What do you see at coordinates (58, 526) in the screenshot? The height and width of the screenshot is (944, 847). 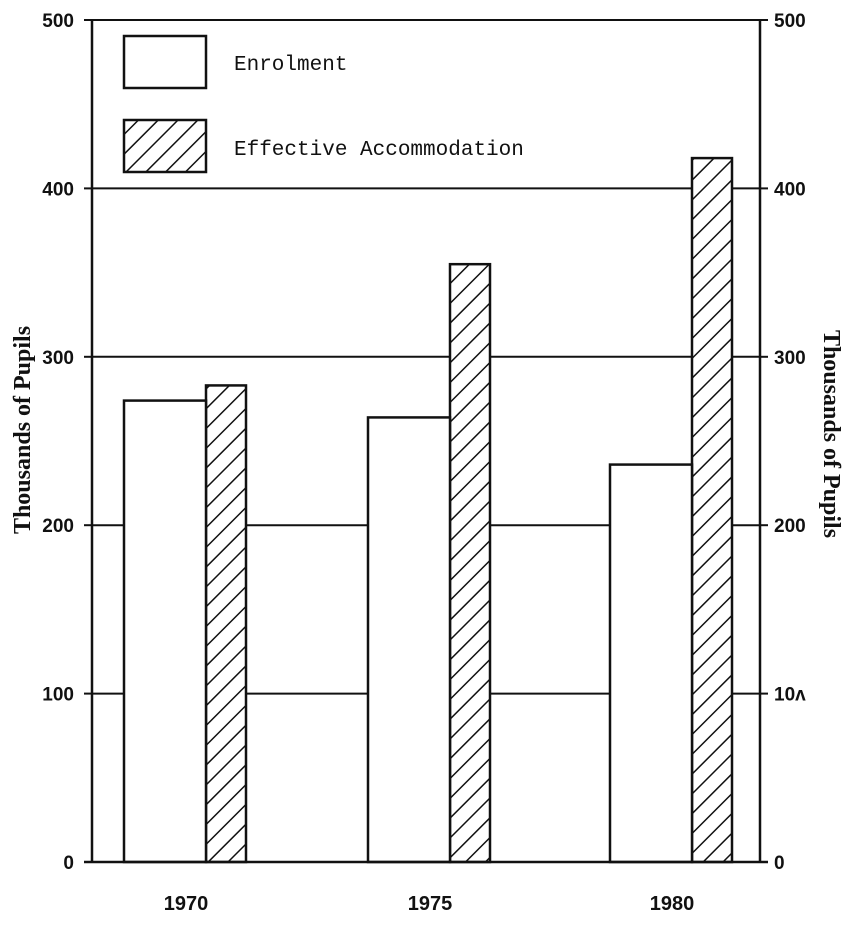 I see `y-tick-label: 200` at bounding box center [58, 526].